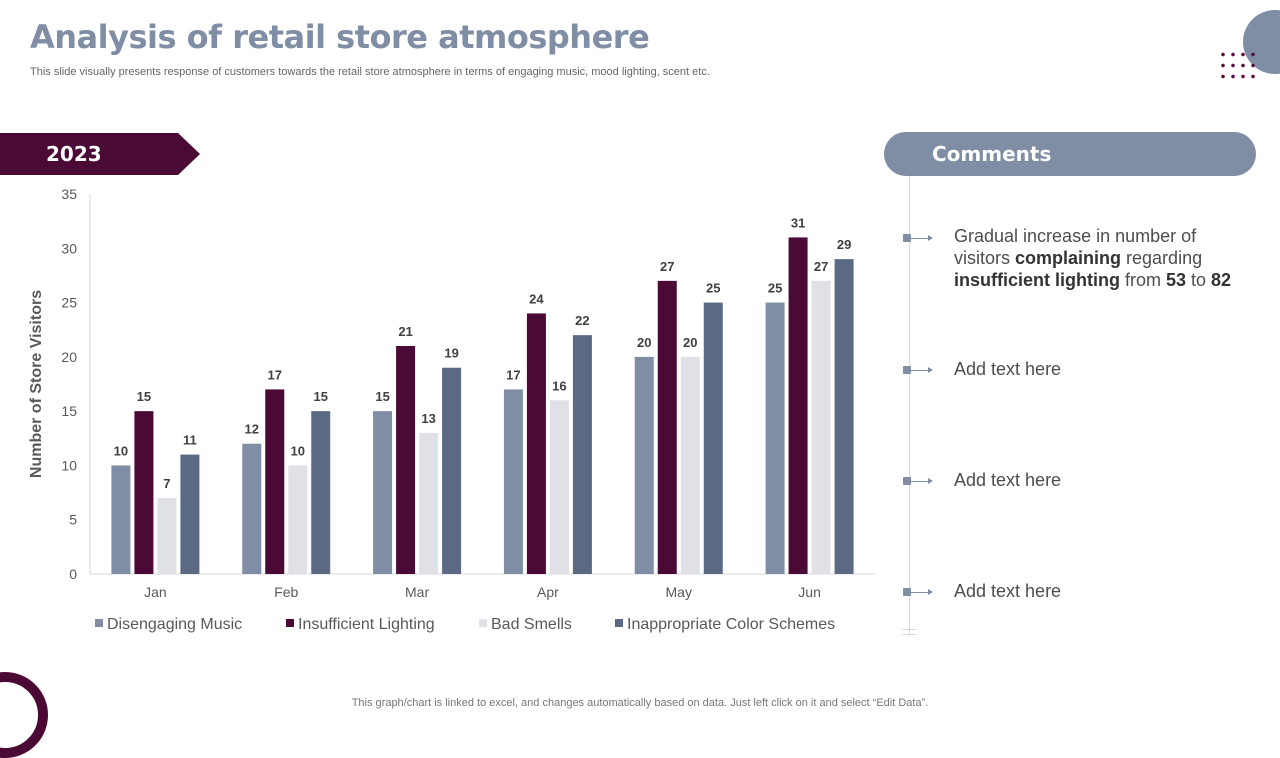  What do you see at coordinates (417, 592) in the screenshot?
I see `x-tick-label: Mar` at bounding box center [417, 592].